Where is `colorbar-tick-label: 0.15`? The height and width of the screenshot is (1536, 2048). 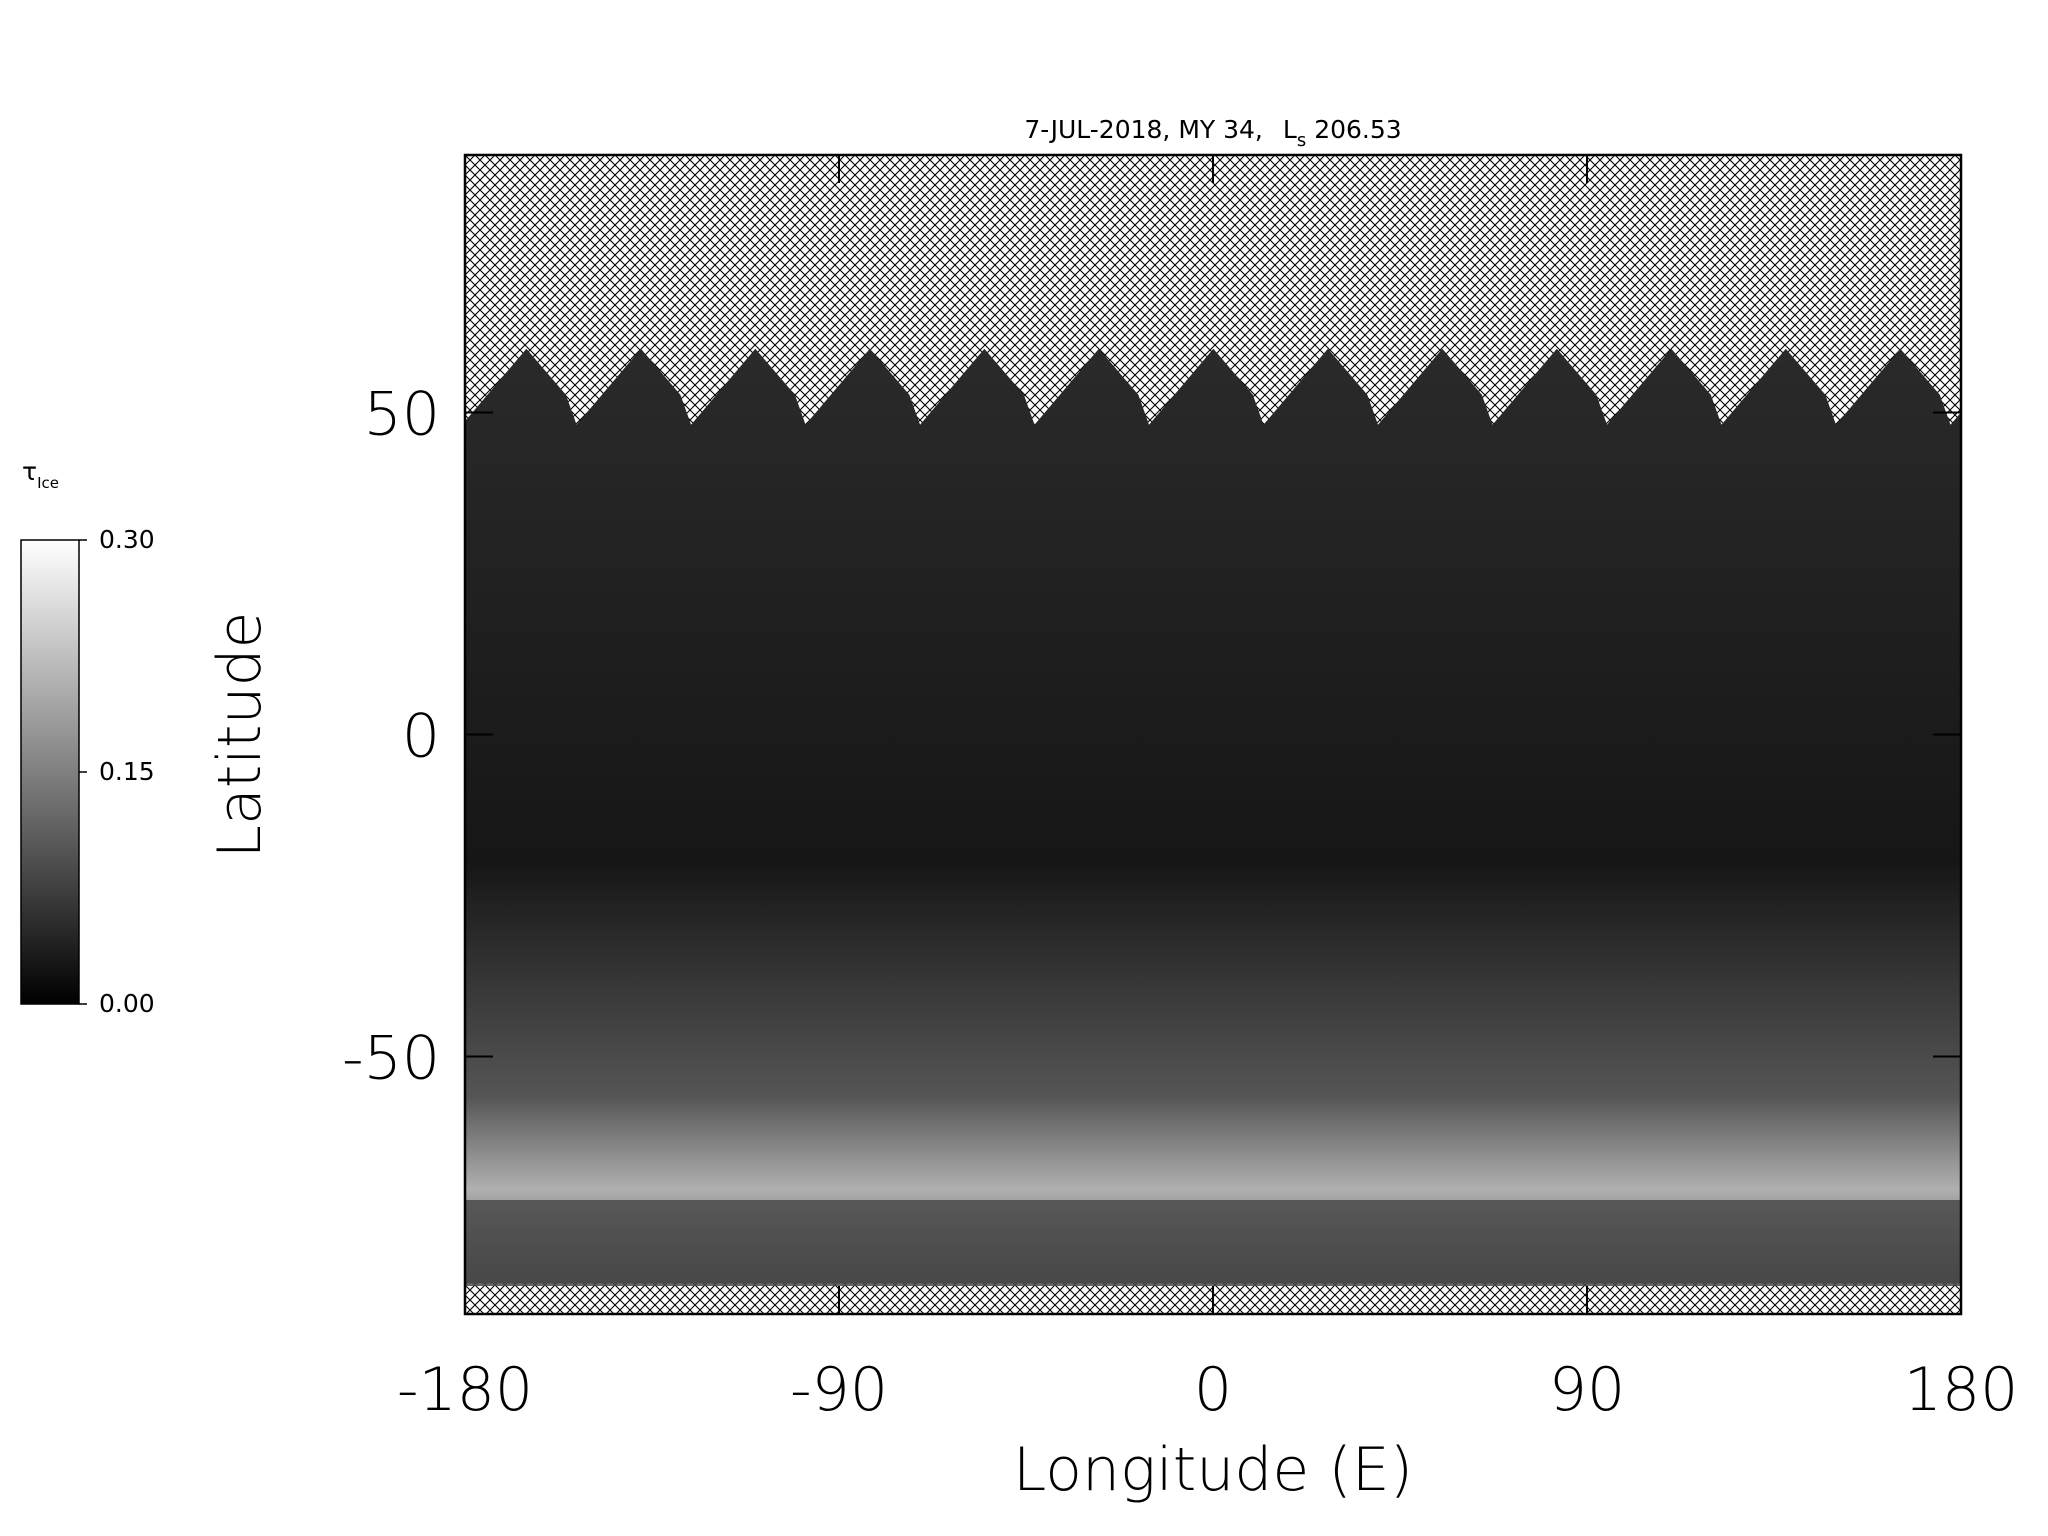 colorbar-tick-label: 0.15 is located at coordinates (127, 771).